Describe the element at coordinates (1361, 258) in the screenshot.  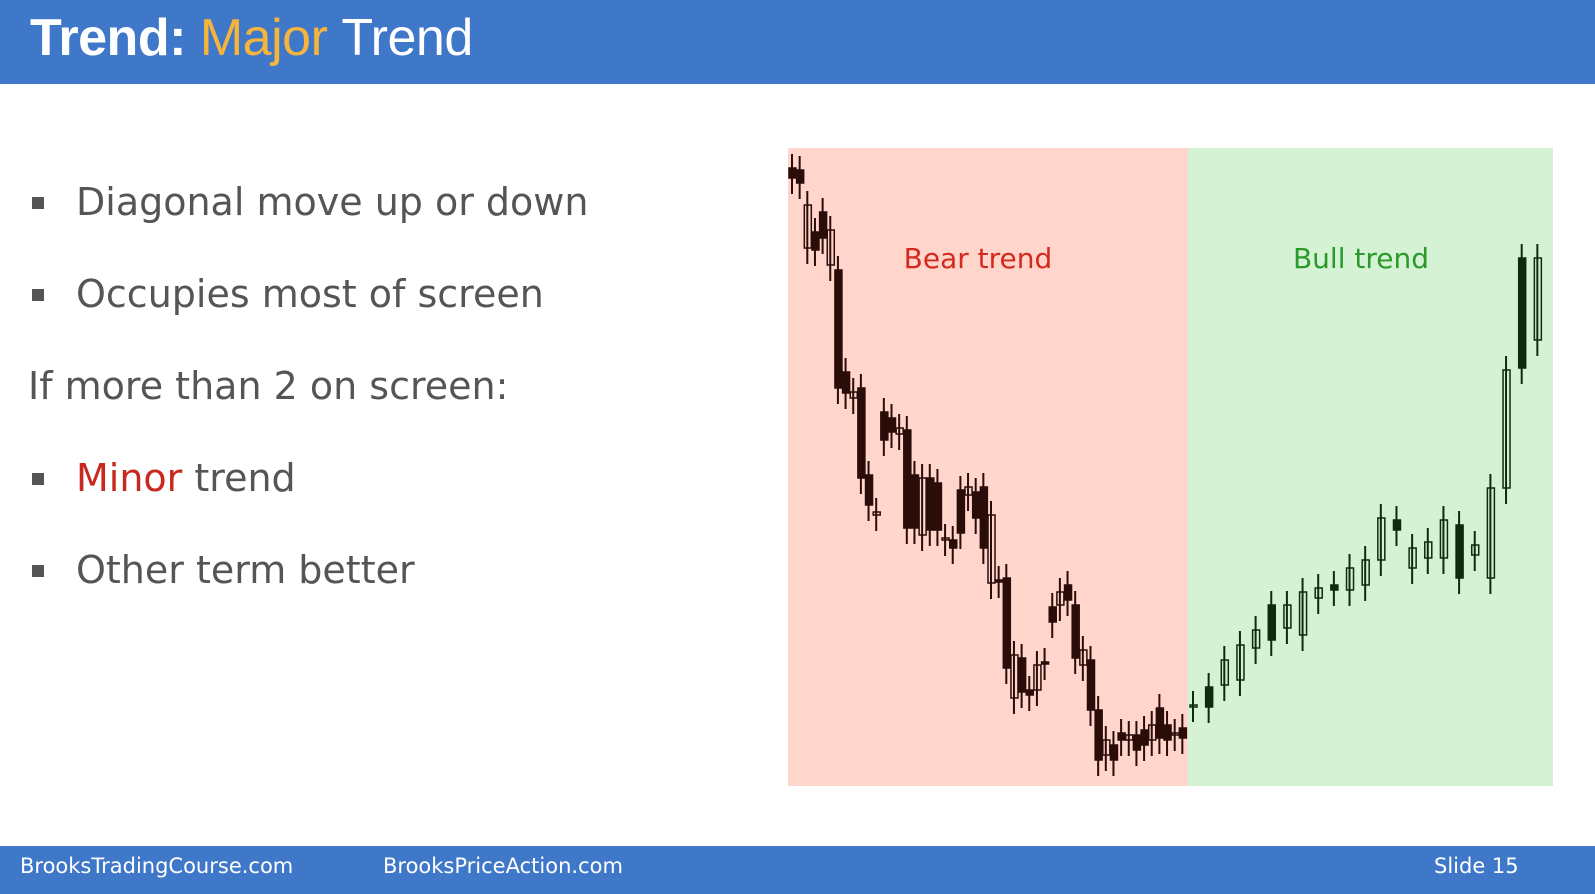
I see `bull-trend-label: Bull trend` at that location.